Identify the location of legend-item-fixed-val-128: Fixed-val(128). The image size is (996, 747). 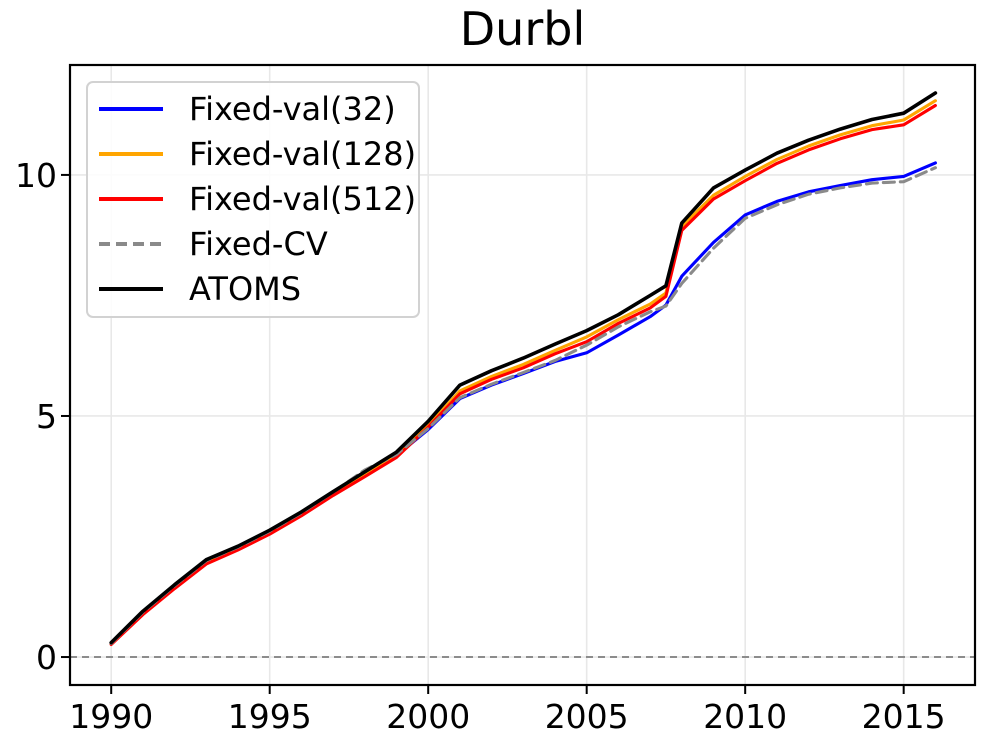
(253, 153).